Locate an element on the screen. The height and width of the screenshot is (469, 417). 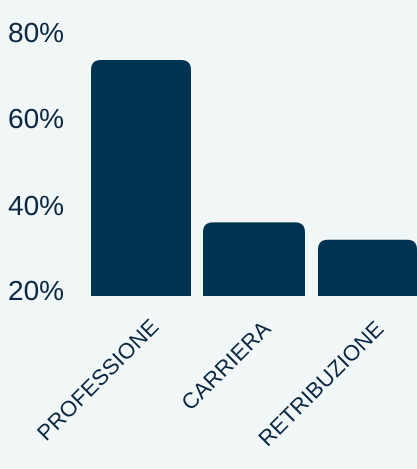
y-axis-ticks: 80% 60% 40% 20% is located at coordinates (36, 161).